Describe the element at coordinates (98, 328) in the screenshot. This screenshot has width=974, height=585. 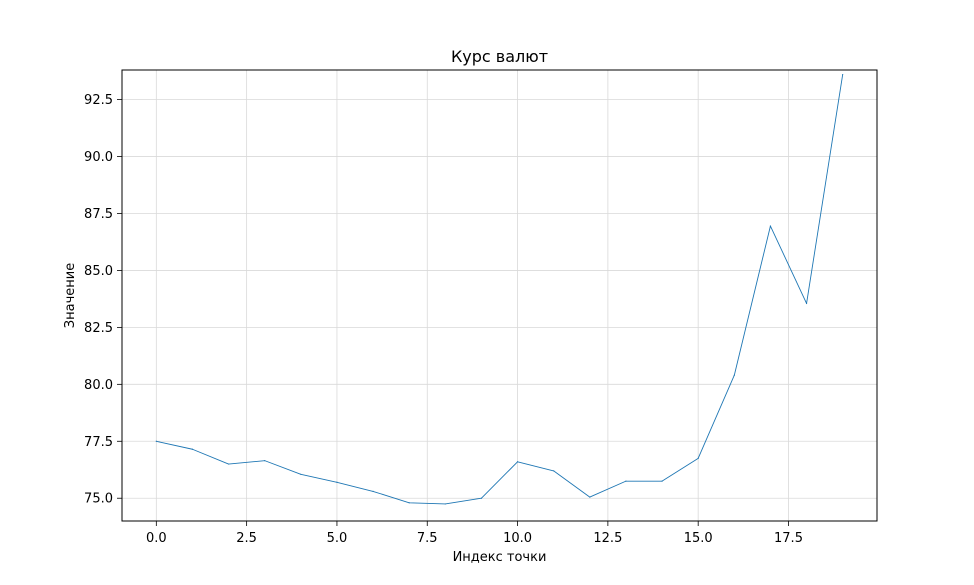
I see `y-tick-label: 82.5` at that location.